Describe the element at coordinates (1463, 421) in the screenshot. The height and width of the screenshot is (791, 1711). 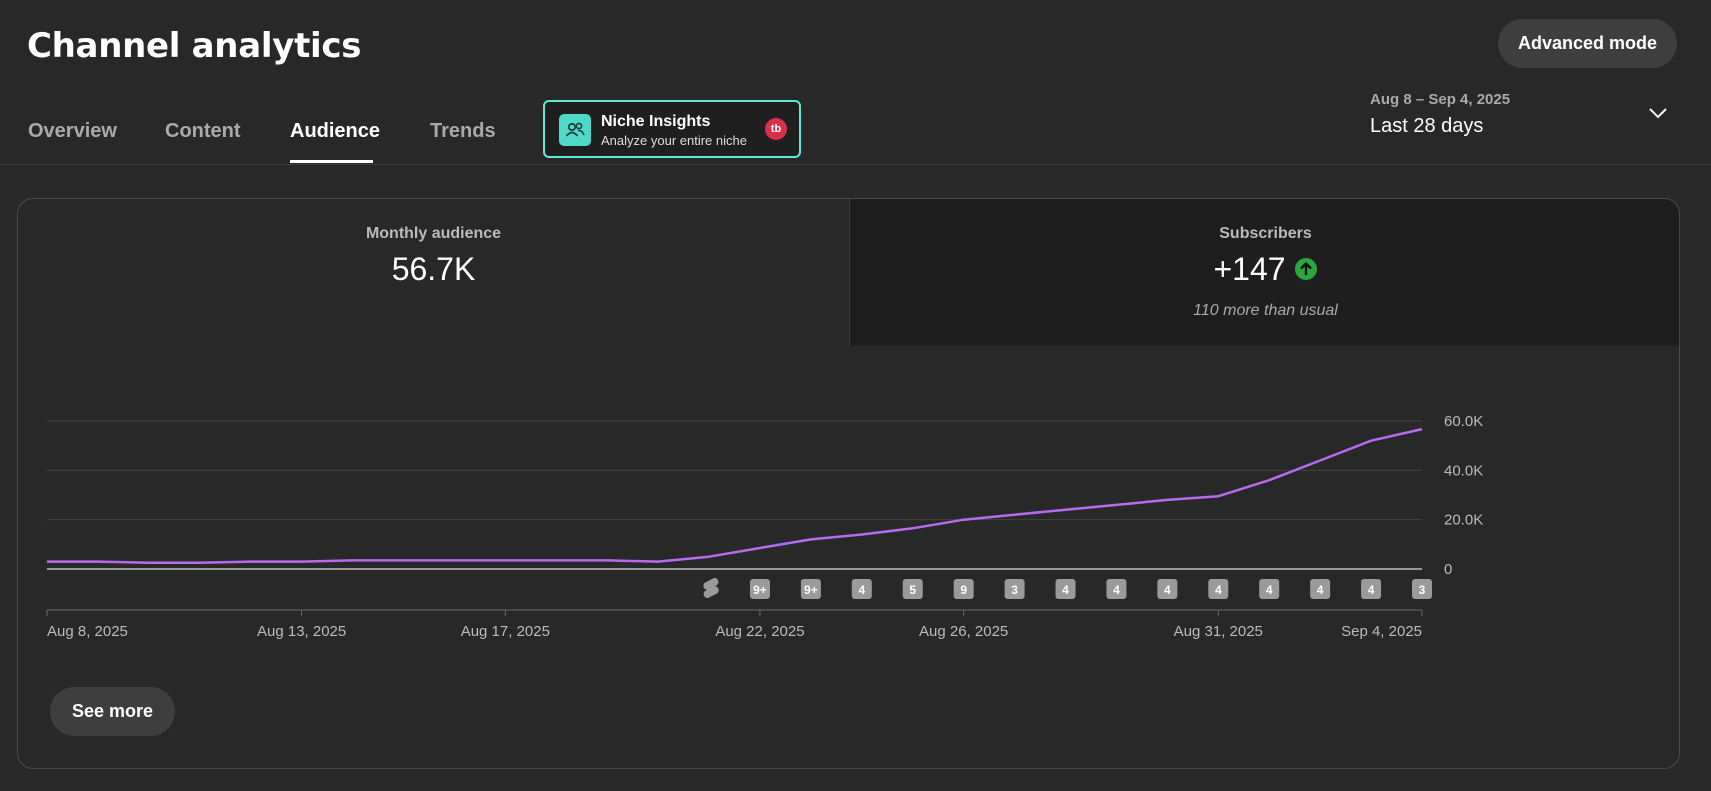
I see `y-tick-label: 60.0K` at that location.